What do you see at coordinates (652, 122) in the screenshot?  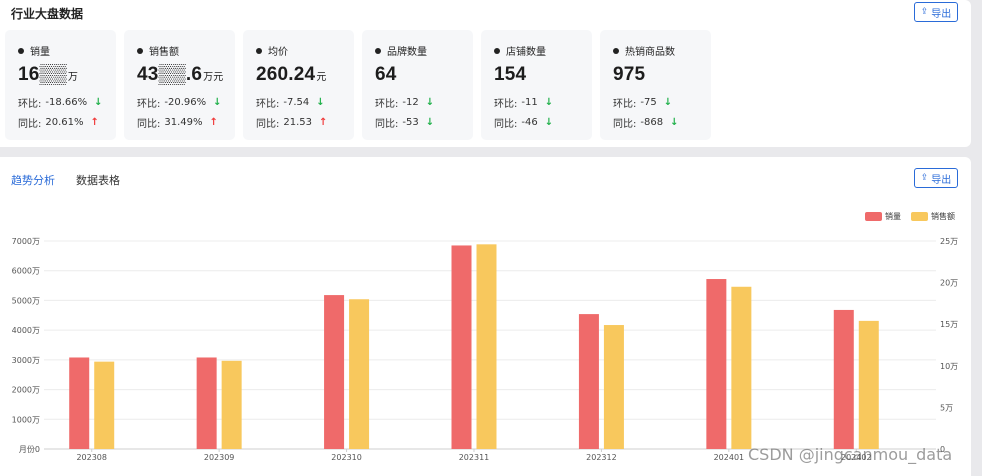 I see `yoy-value: -868` at bounding box center [652, 122].